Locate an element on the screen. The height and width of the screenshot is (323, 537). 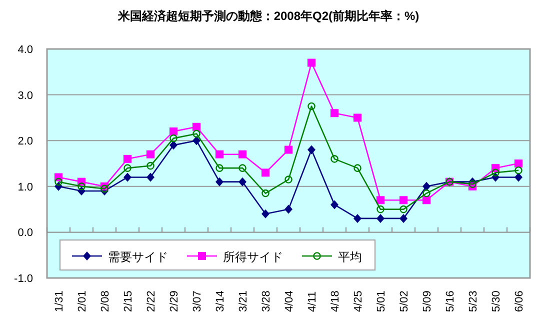
xtick: 4/25 is located at coordinates (358, 301).